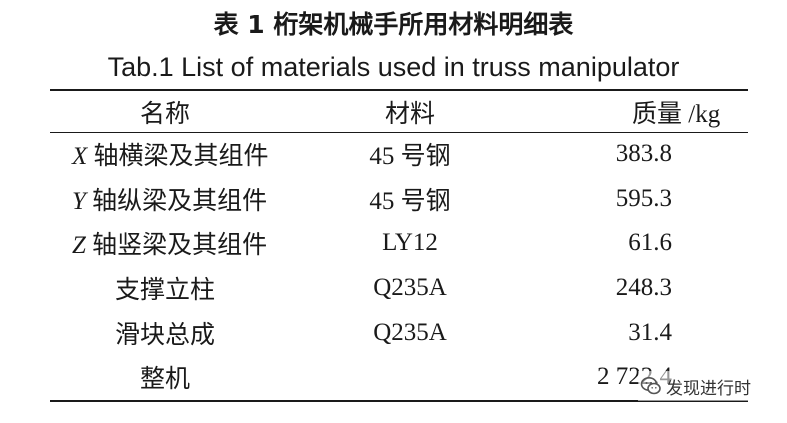  Describe the element at coordinates (399, 132) in the screenshot. I see `table-header-rule` at that location.